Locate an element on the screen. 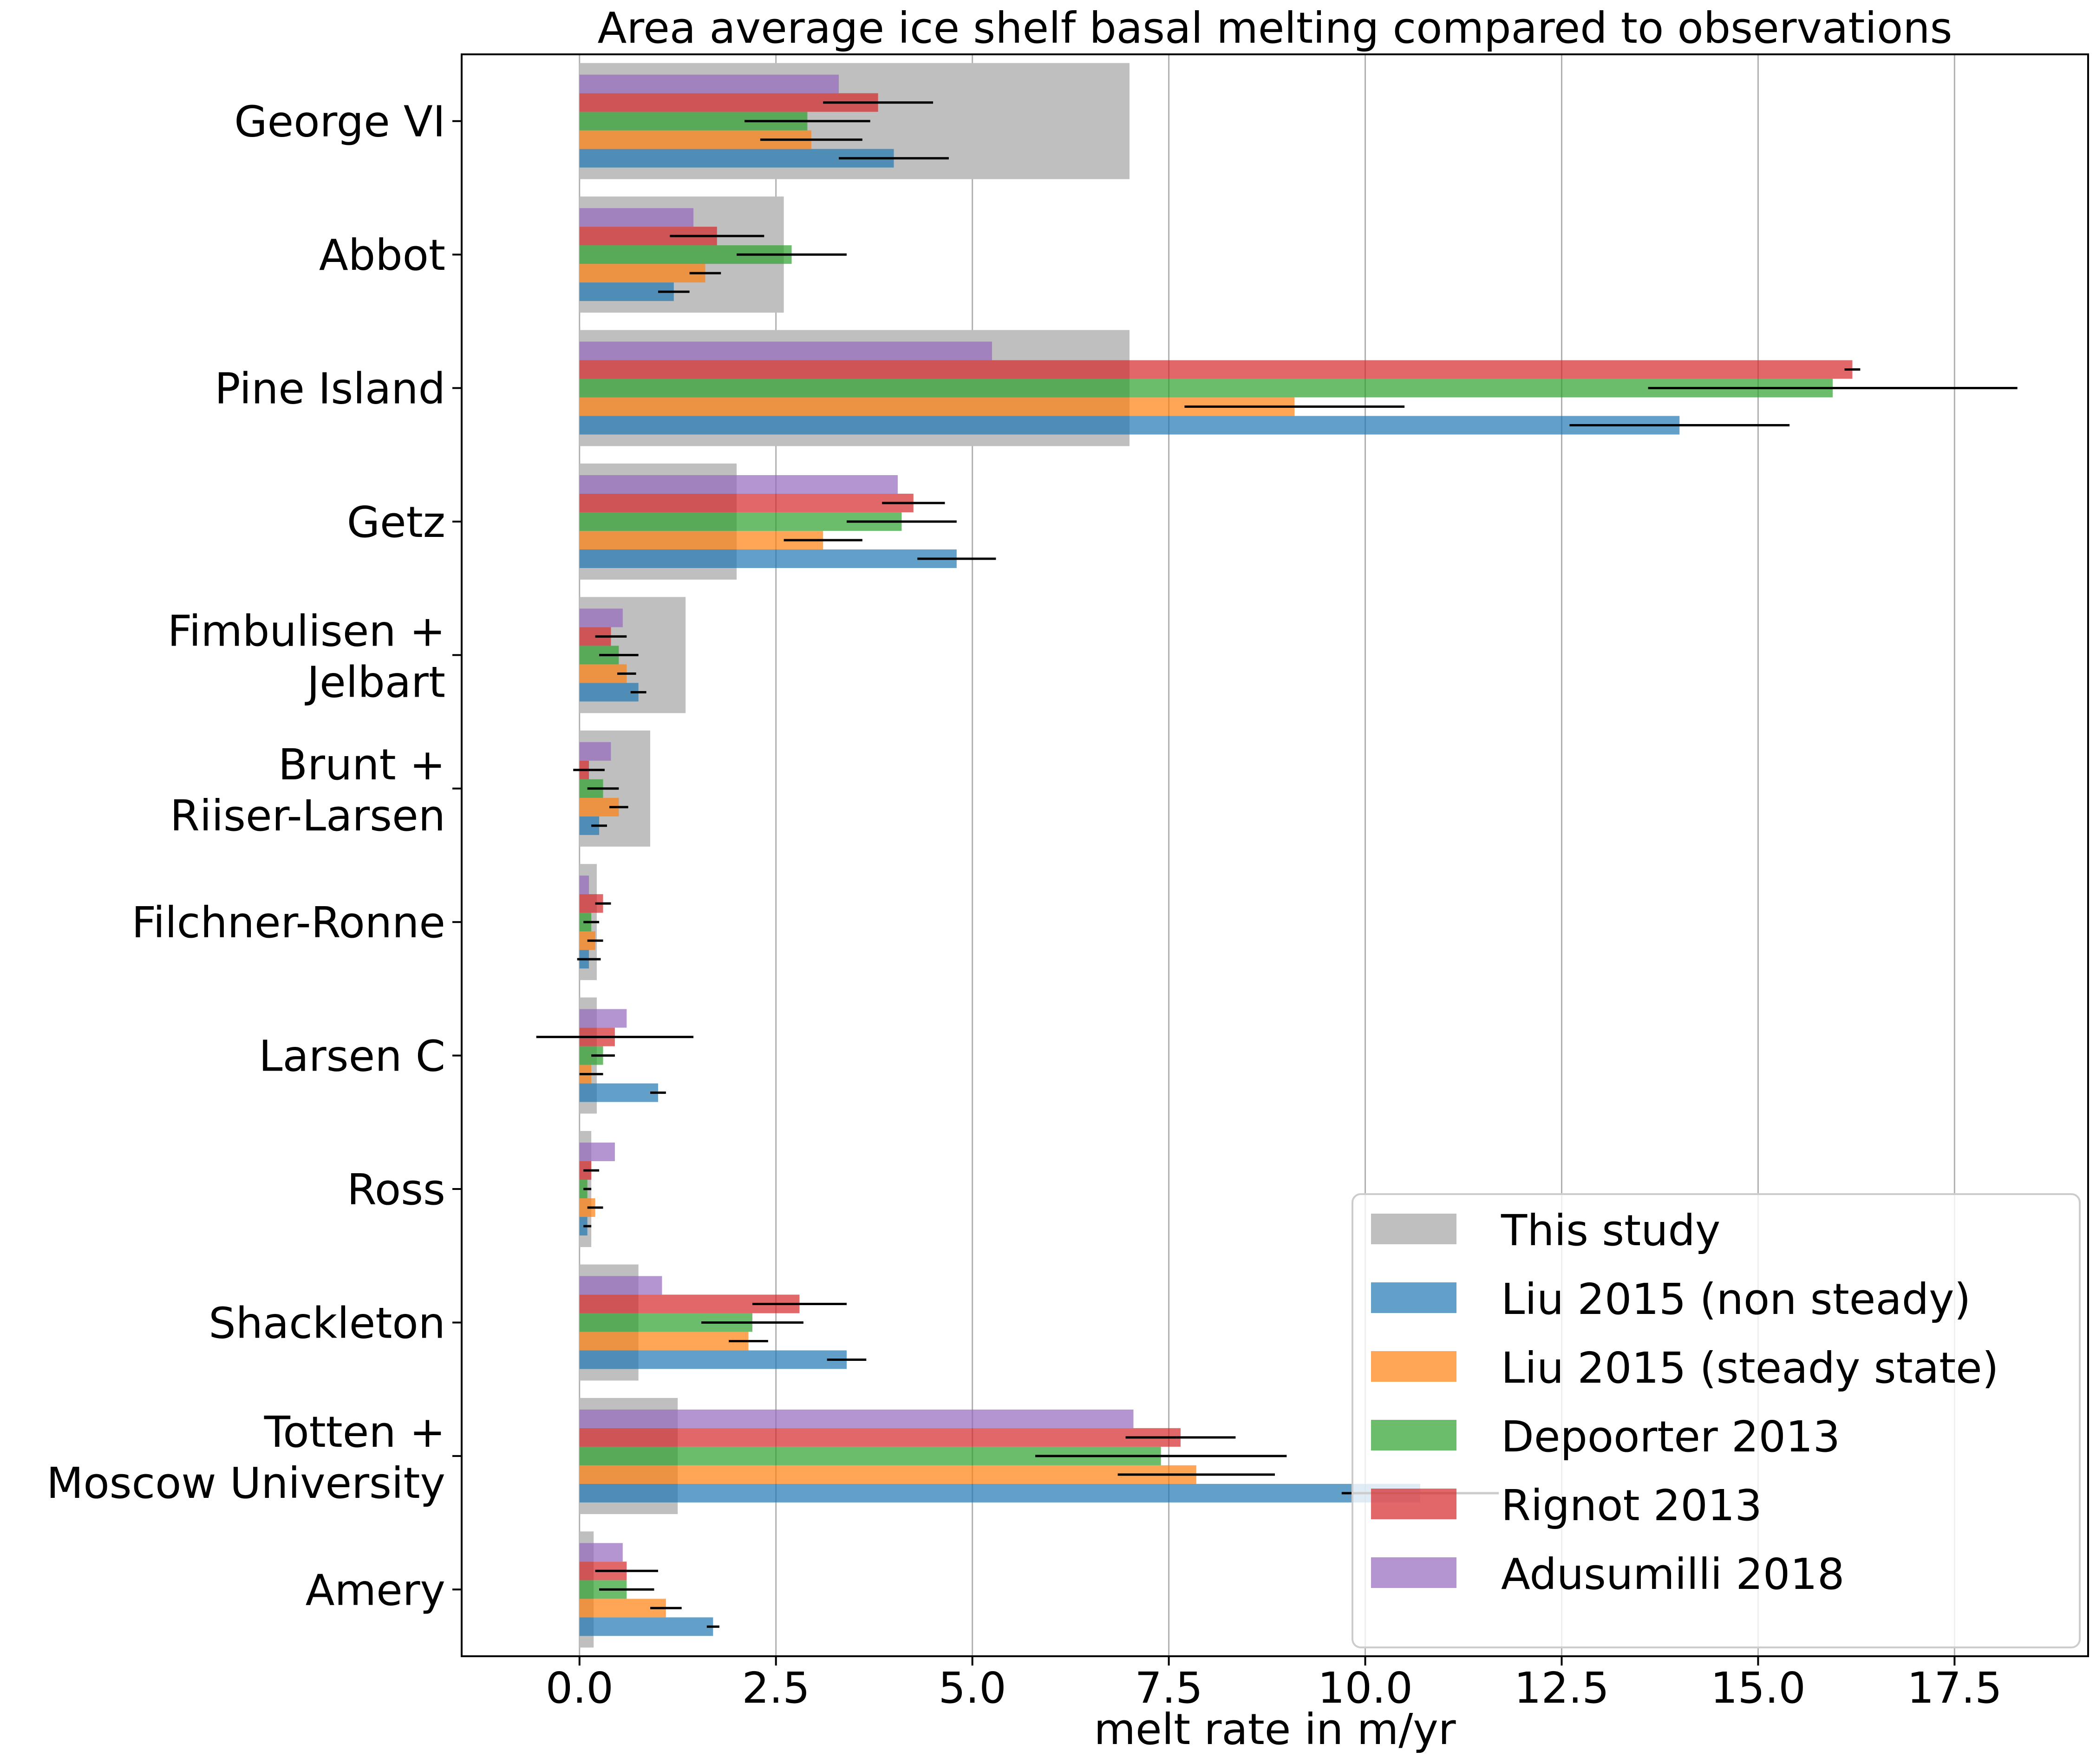 The height and width of the screenshot is (1764, 2096). y-category-label-line: Fimbulisen + is located at coordinates (306, 631).